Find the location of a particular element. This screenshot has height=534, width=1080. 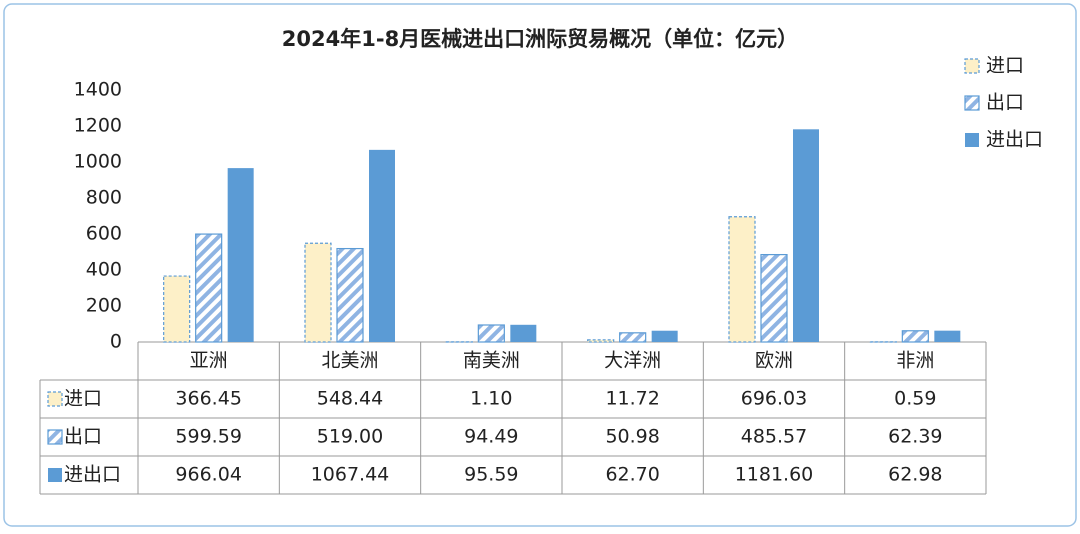

chart-title: 2024年1-8月医械进出口洲际贸易概况（单位：亿元） is located at coordinates (540, 39).